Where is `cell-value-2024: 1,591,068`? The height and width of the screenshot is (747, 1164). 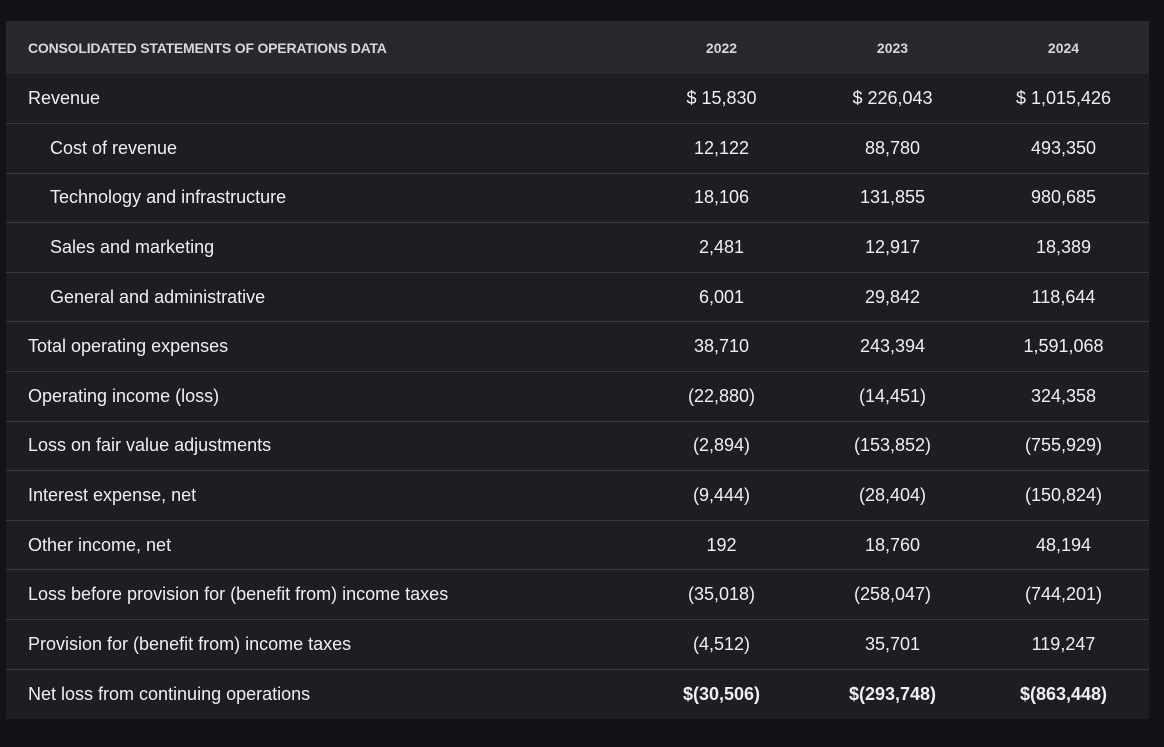
cell-value-2024: 1,591,068 is located at coordinates (1063, 346).